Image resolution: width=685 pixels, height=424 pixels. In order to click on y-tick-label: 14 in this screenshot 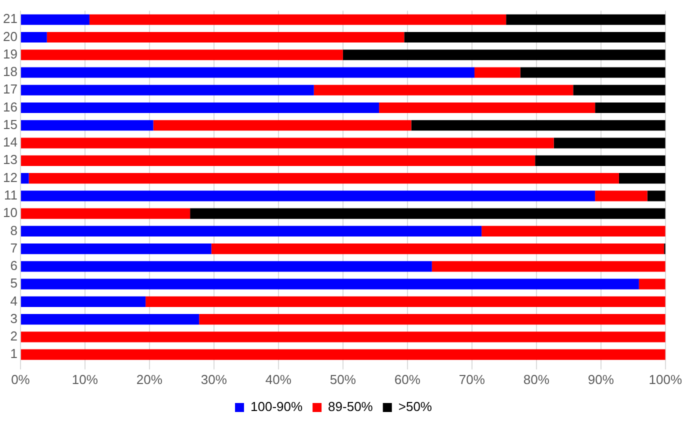, I will do `click(10, 142)`.